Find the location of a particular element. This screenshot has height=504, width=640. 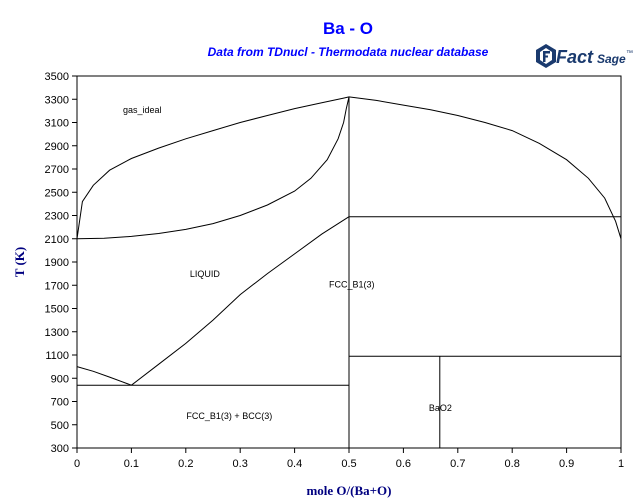

y-tick-label: 1900 is located at coordinates (57, 263).